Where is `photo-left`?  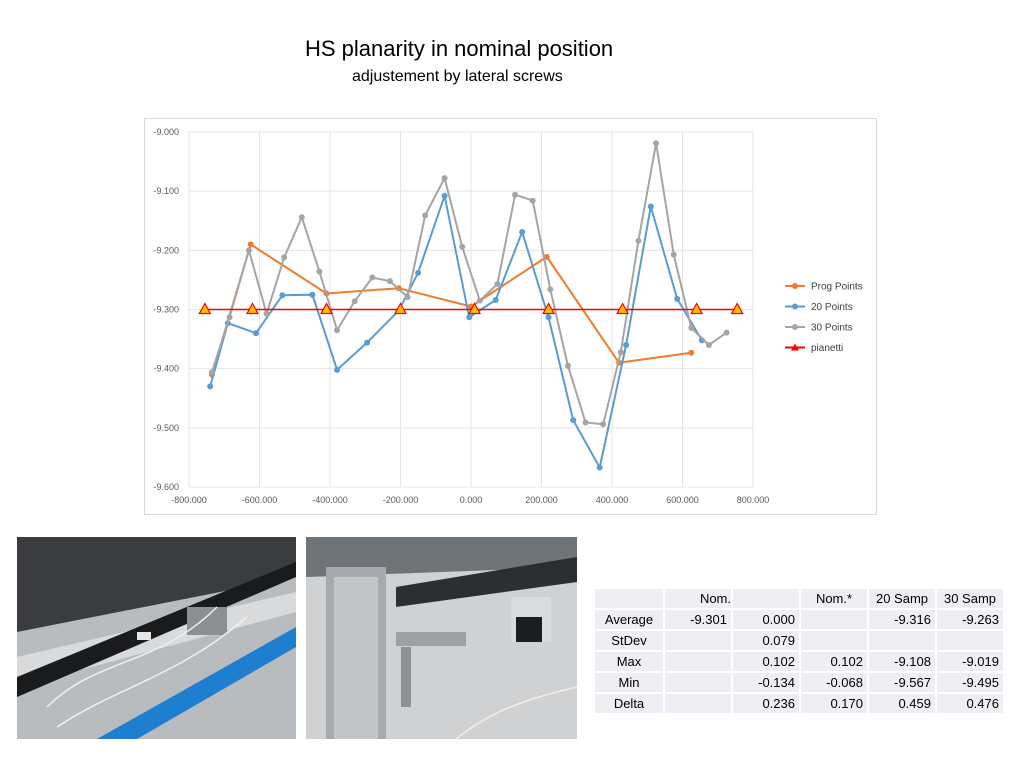
photo-left is located at coordinates (156, 638).